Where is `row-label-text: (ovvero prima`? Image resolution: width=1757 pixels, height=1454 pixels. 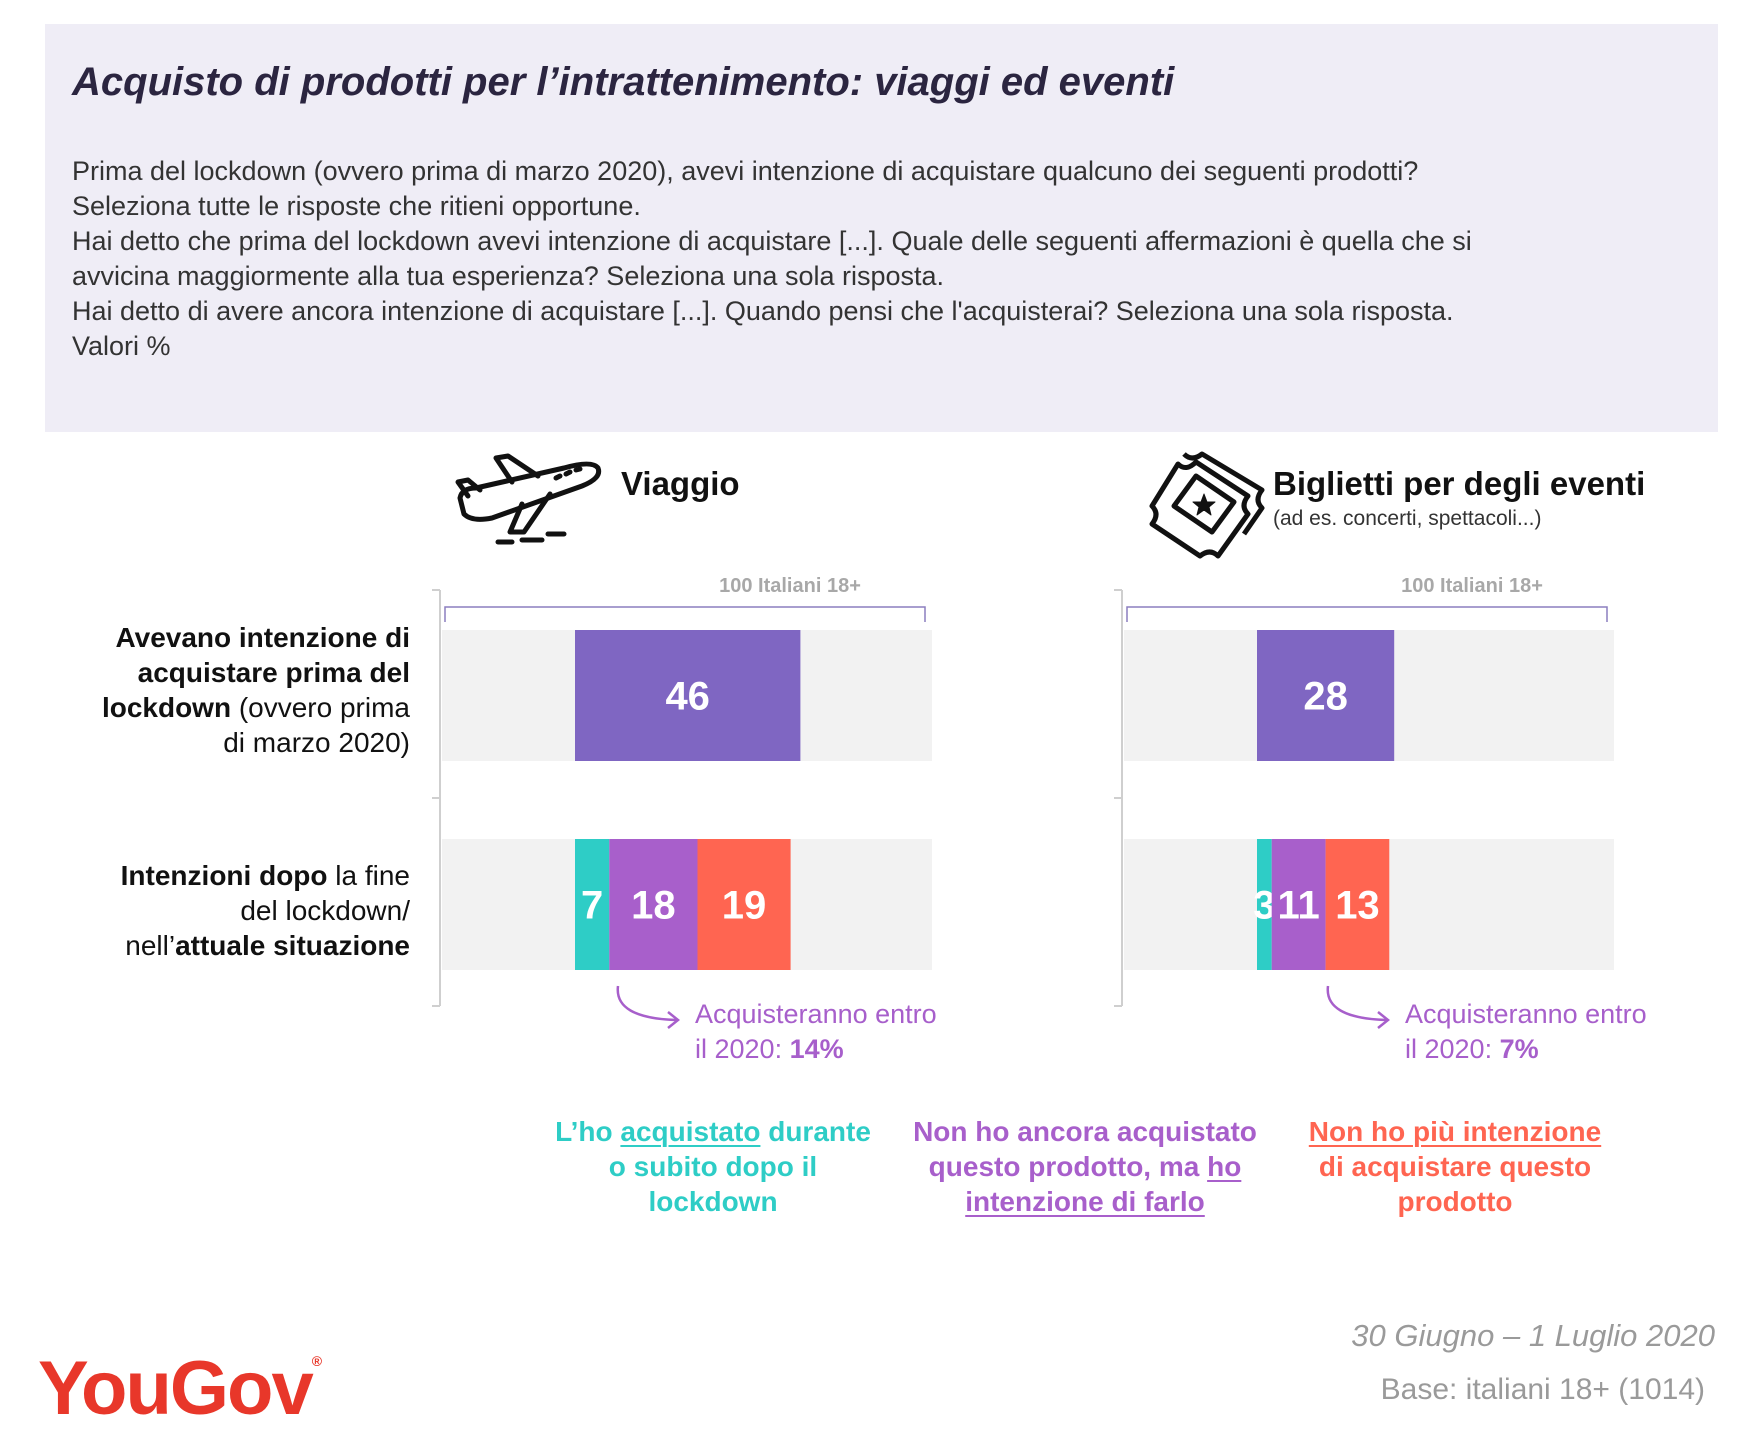
row-label-text: (ovvero prima is located at coordinates (320, 707).